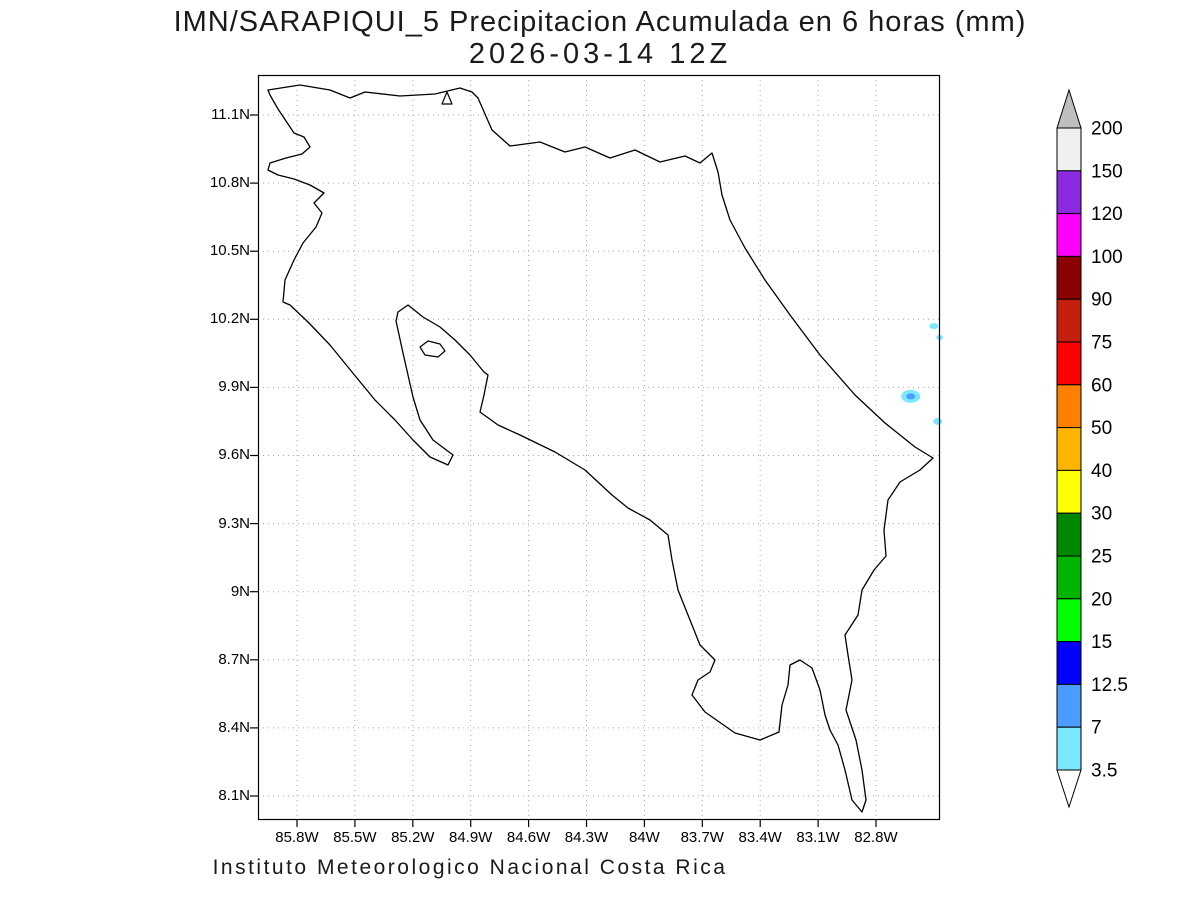 The width and height of the screenshot is (1200, 900). What do you see at coordinates (355, 837) in the screenshot?
I see `x-axis-tick-label: 85.5W` at bounding box center [355, 837].